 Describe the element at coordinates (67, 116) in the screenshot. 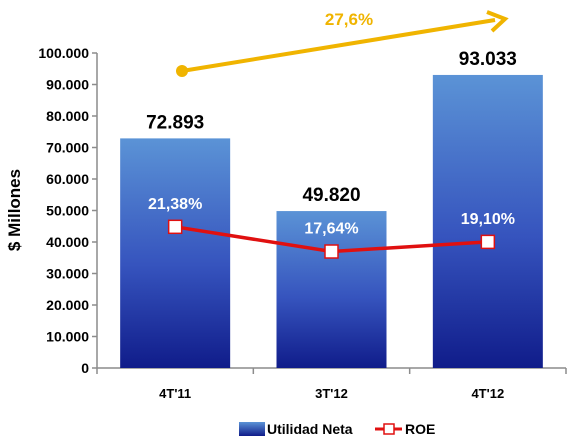

I see `y-tick-label: 80.000` at that location.